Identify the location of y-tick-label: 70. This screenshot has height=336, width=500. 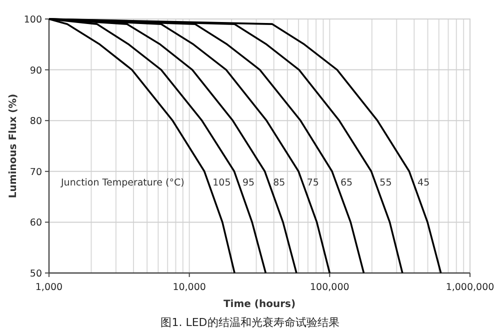
(36, 172).